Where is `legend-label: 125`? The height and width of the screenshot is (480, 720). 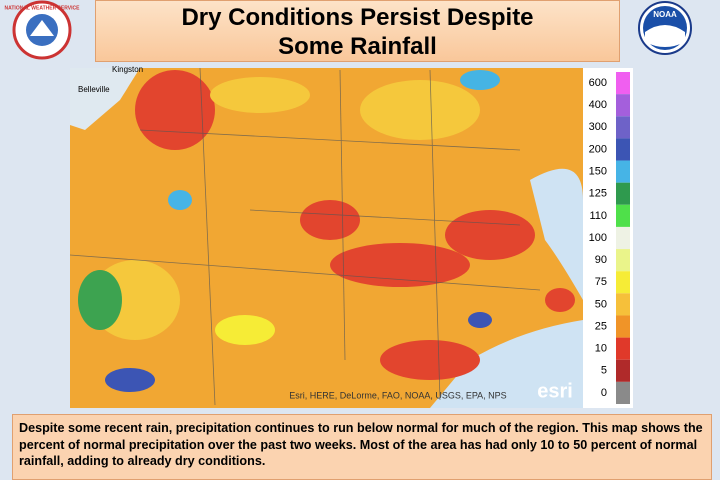 legend-label: 125 is located at coordinates (598, 194).